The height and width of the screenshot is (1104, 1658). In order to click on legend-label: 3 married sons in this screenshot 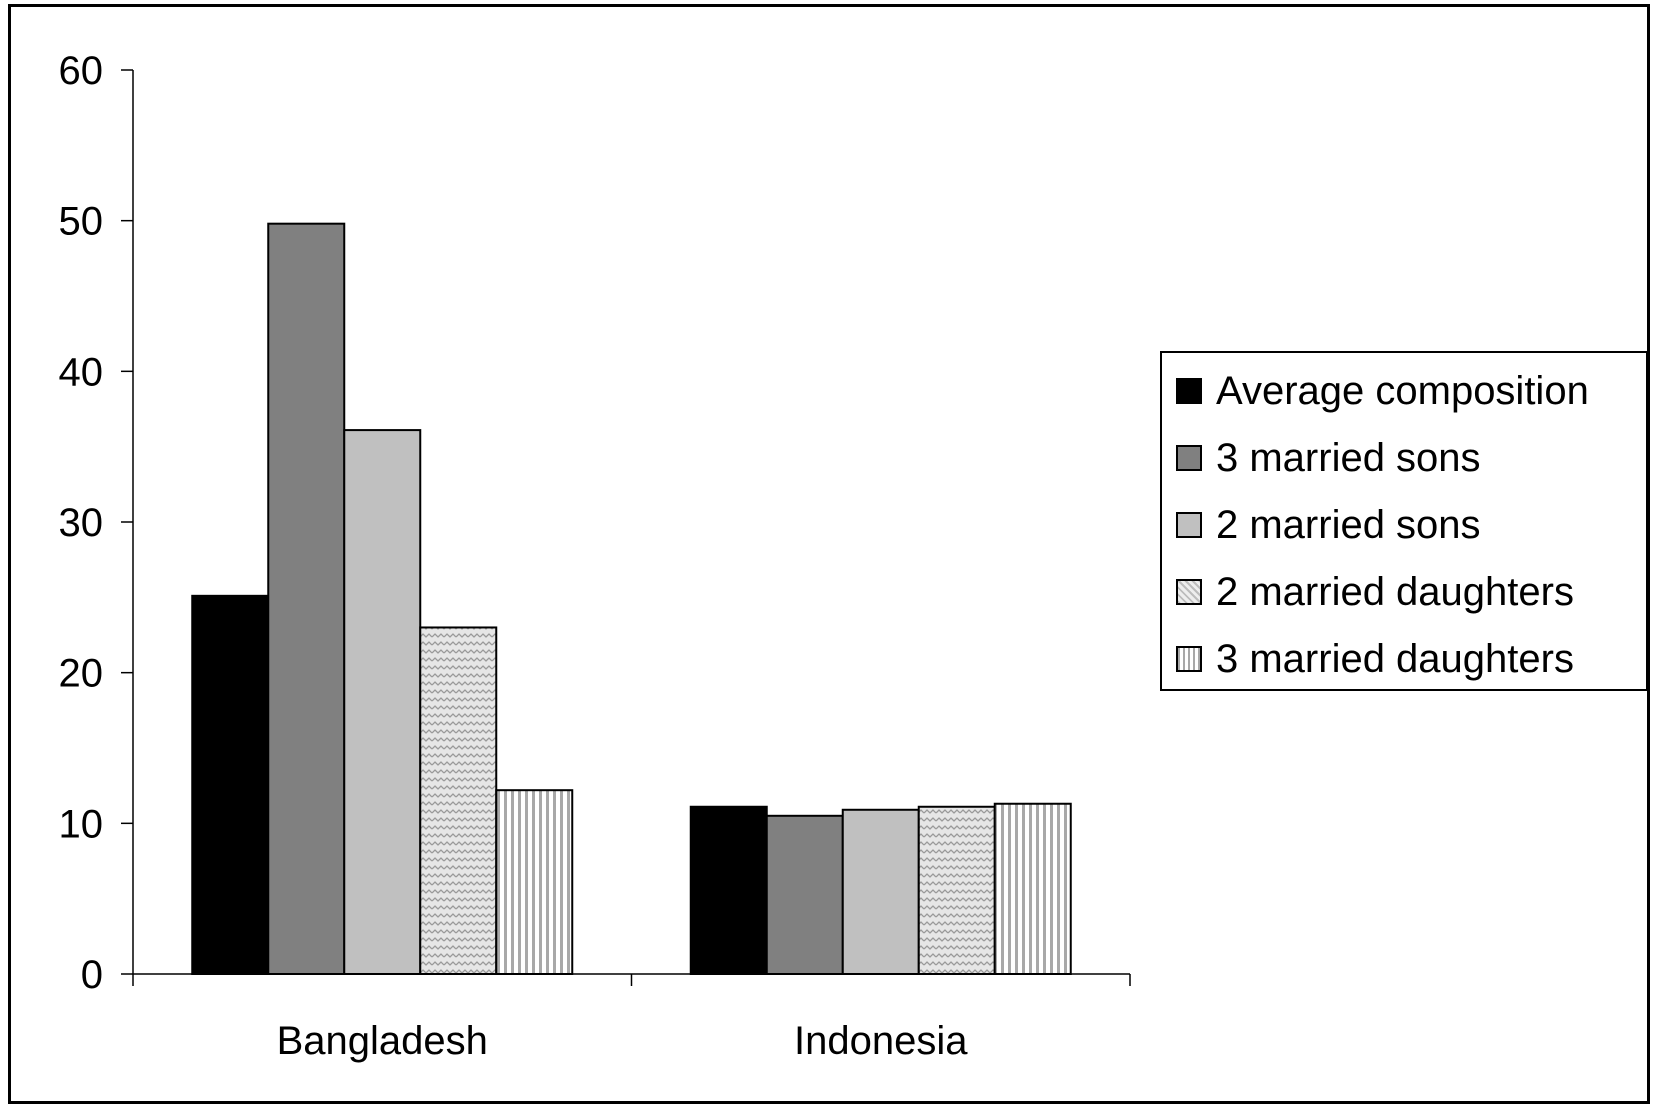, I will do `click(1348, 457)`.